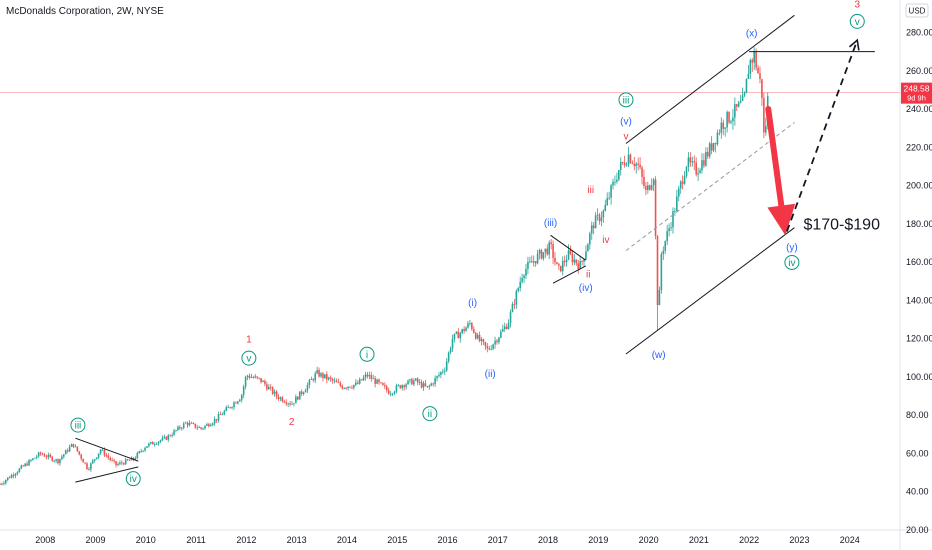 Image resolution: width=932 pixels, height=550 pixels. I want to click on svg-text: v, so click(625, 137).